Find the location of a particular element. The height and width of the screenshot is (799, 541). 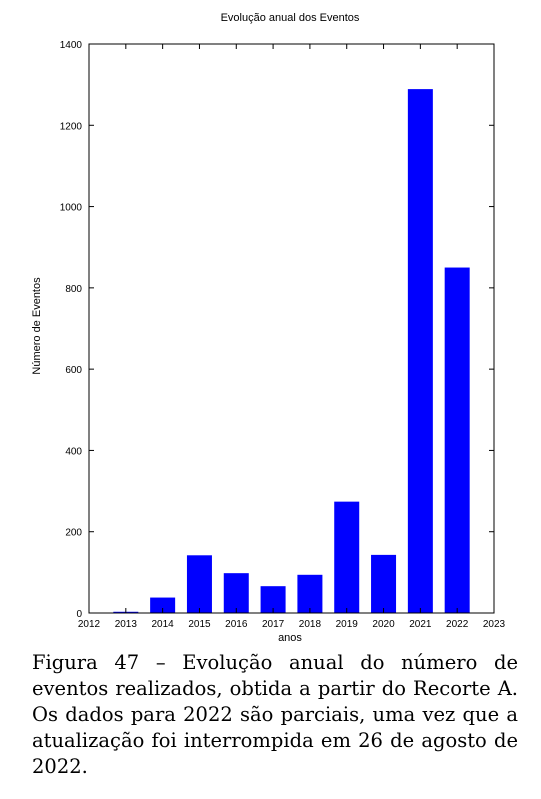

bar-2021 is located at coordinates (420, 351).